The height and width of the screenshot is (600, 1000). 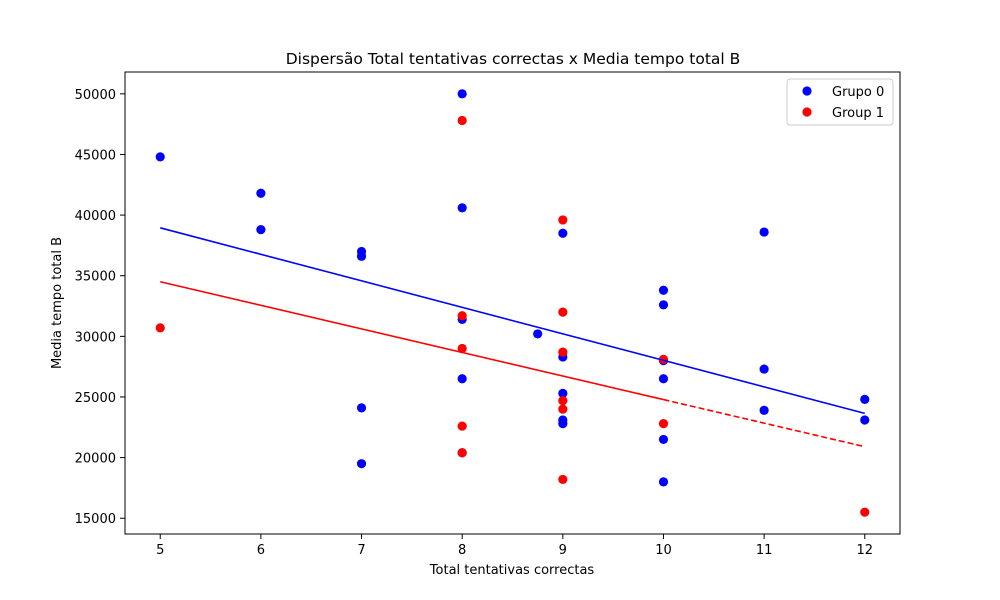 What do you see at coordinates (858, 113) in the screenshot?
I see `legend-label-1: Group 1` at bounding box center [858, 113].